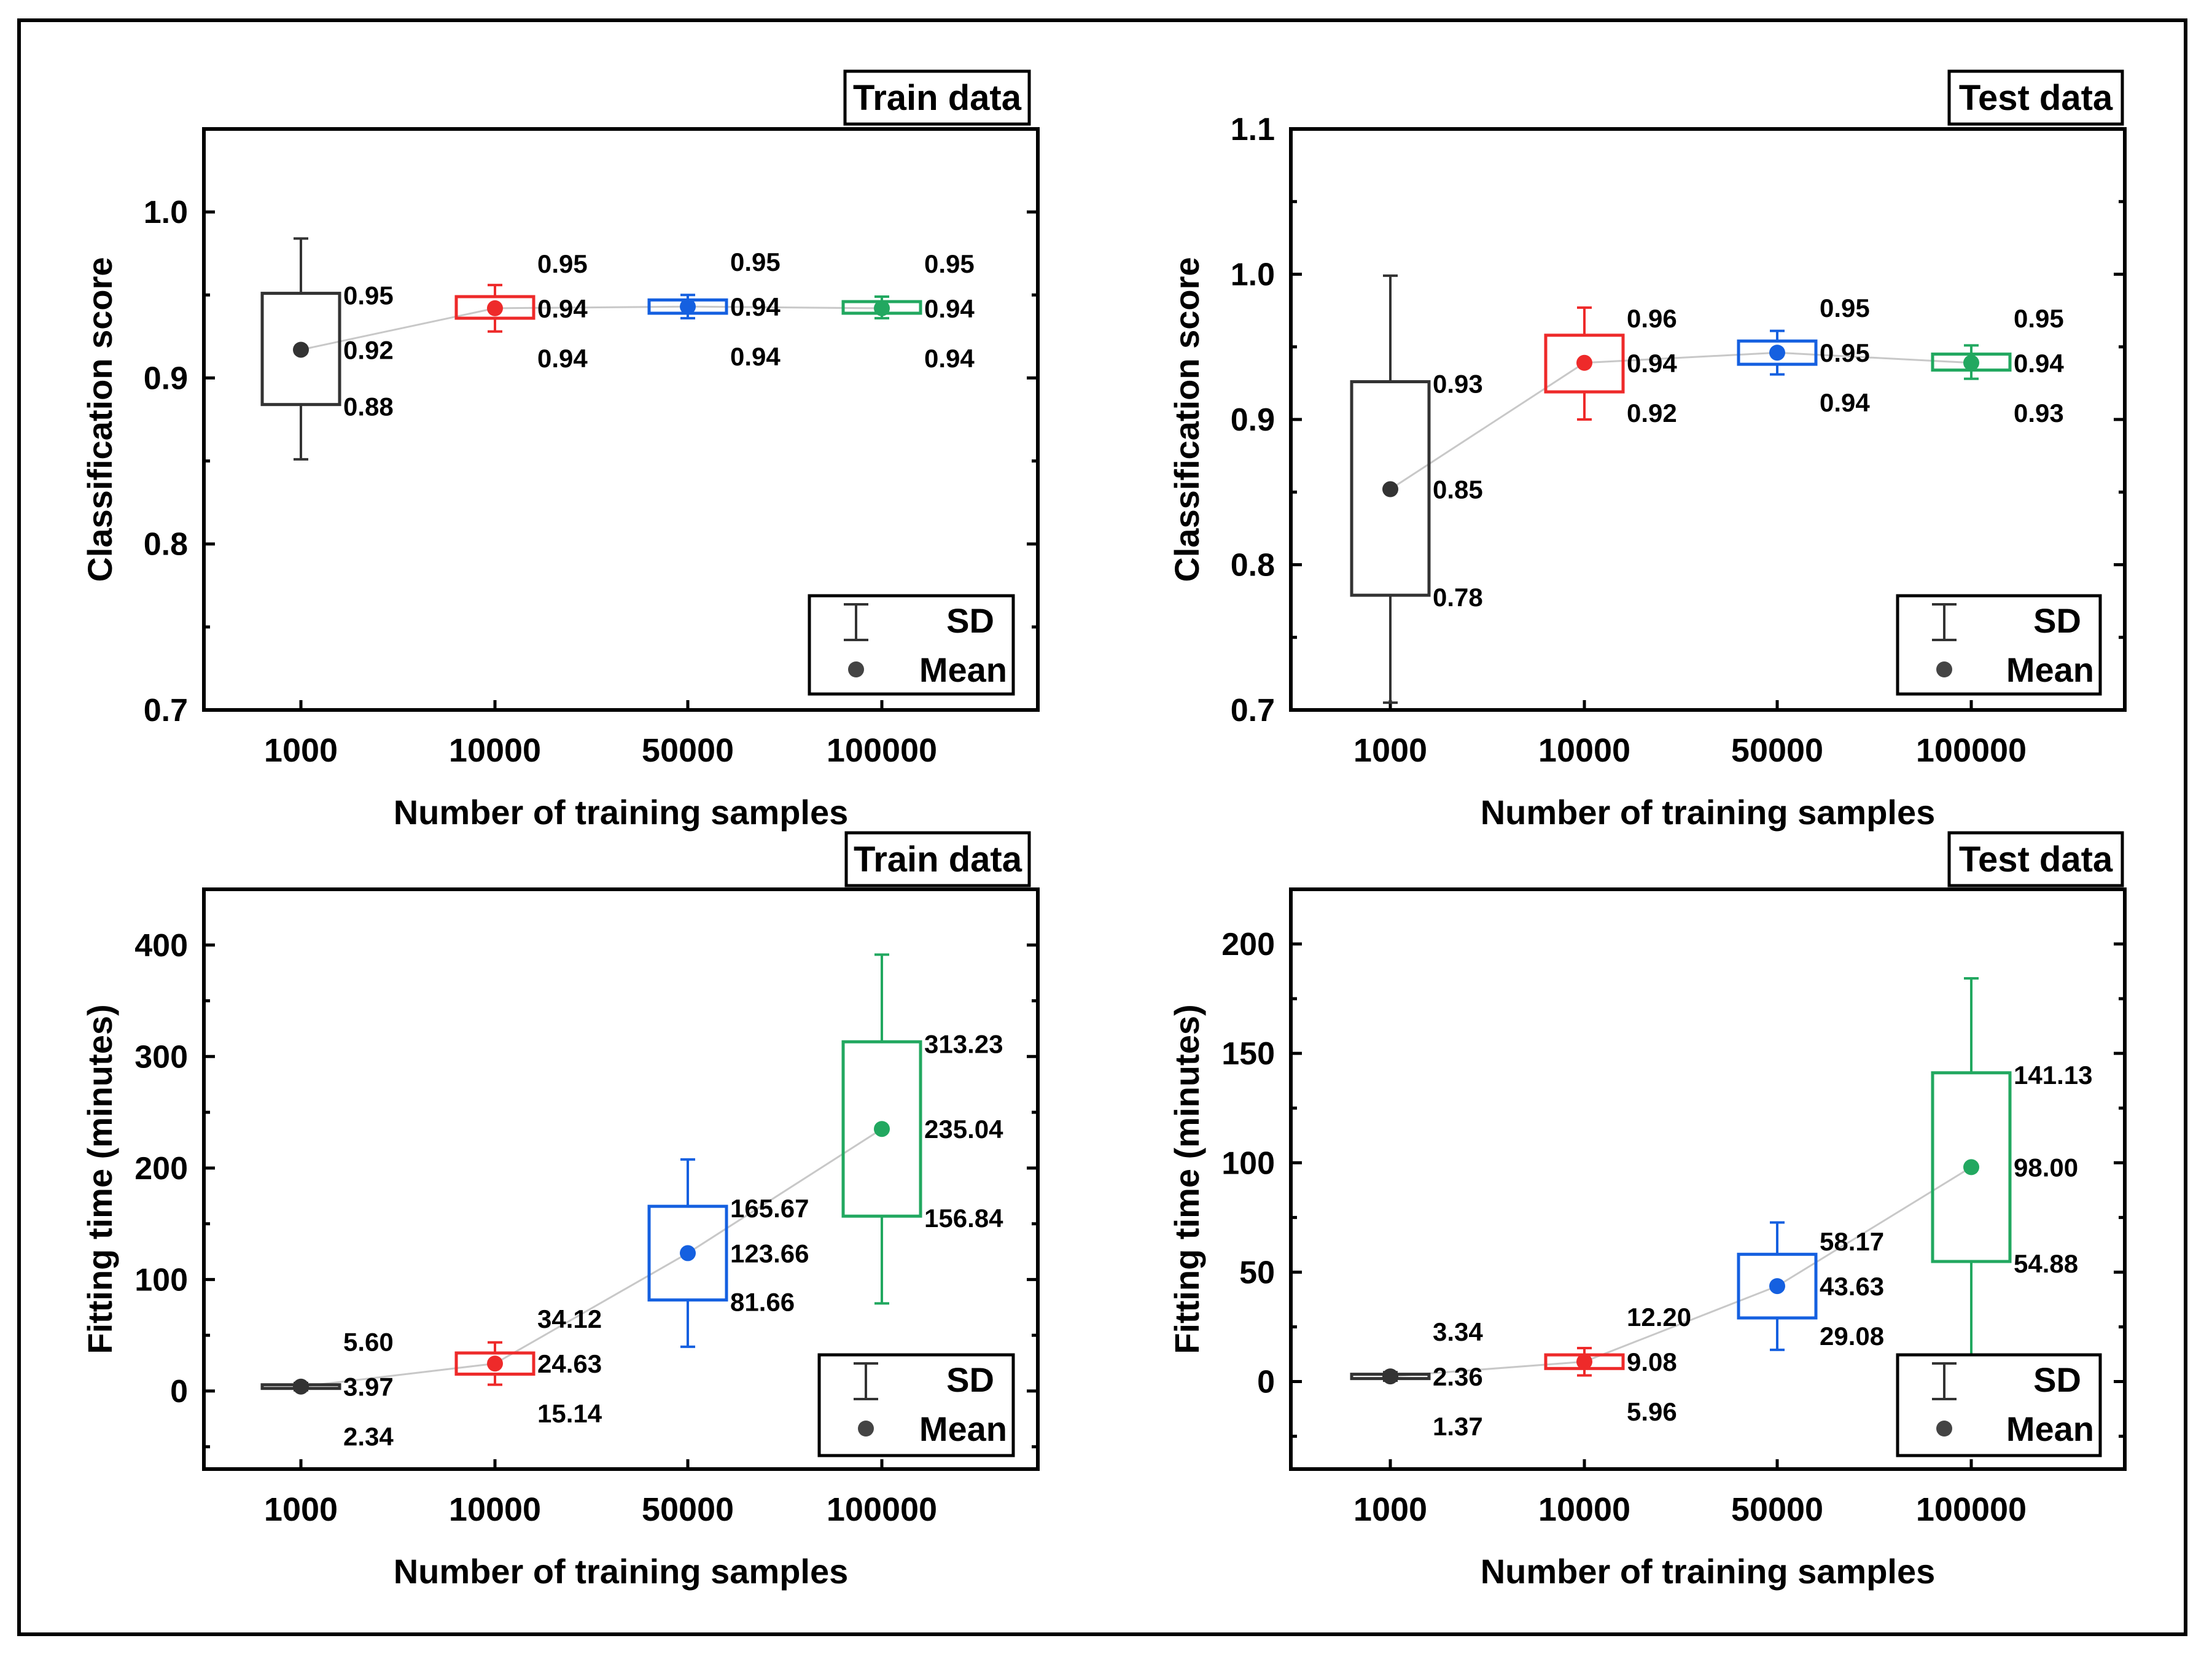 The width and height of the screenshot is (2212, 1657). I want to click on label-box-high: 313.23, so click(964, 1043).